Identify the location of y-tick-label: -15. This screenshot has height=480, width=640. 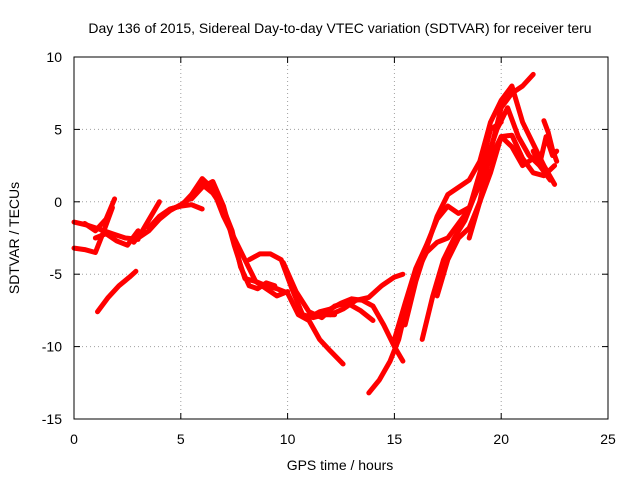
(52, 419).